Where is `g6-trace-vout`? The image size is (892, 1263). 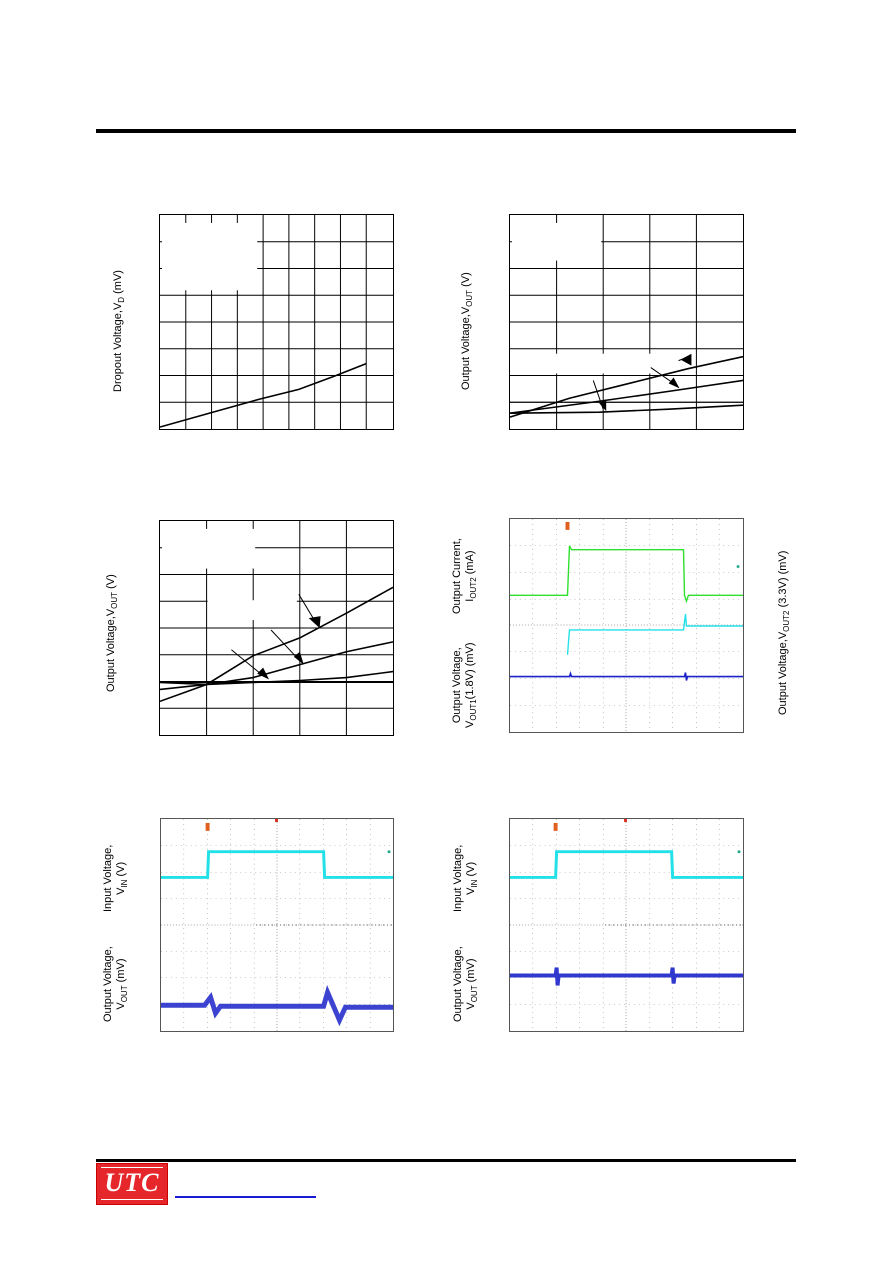 g6-trace-vout is located at coordinates (626, 976).